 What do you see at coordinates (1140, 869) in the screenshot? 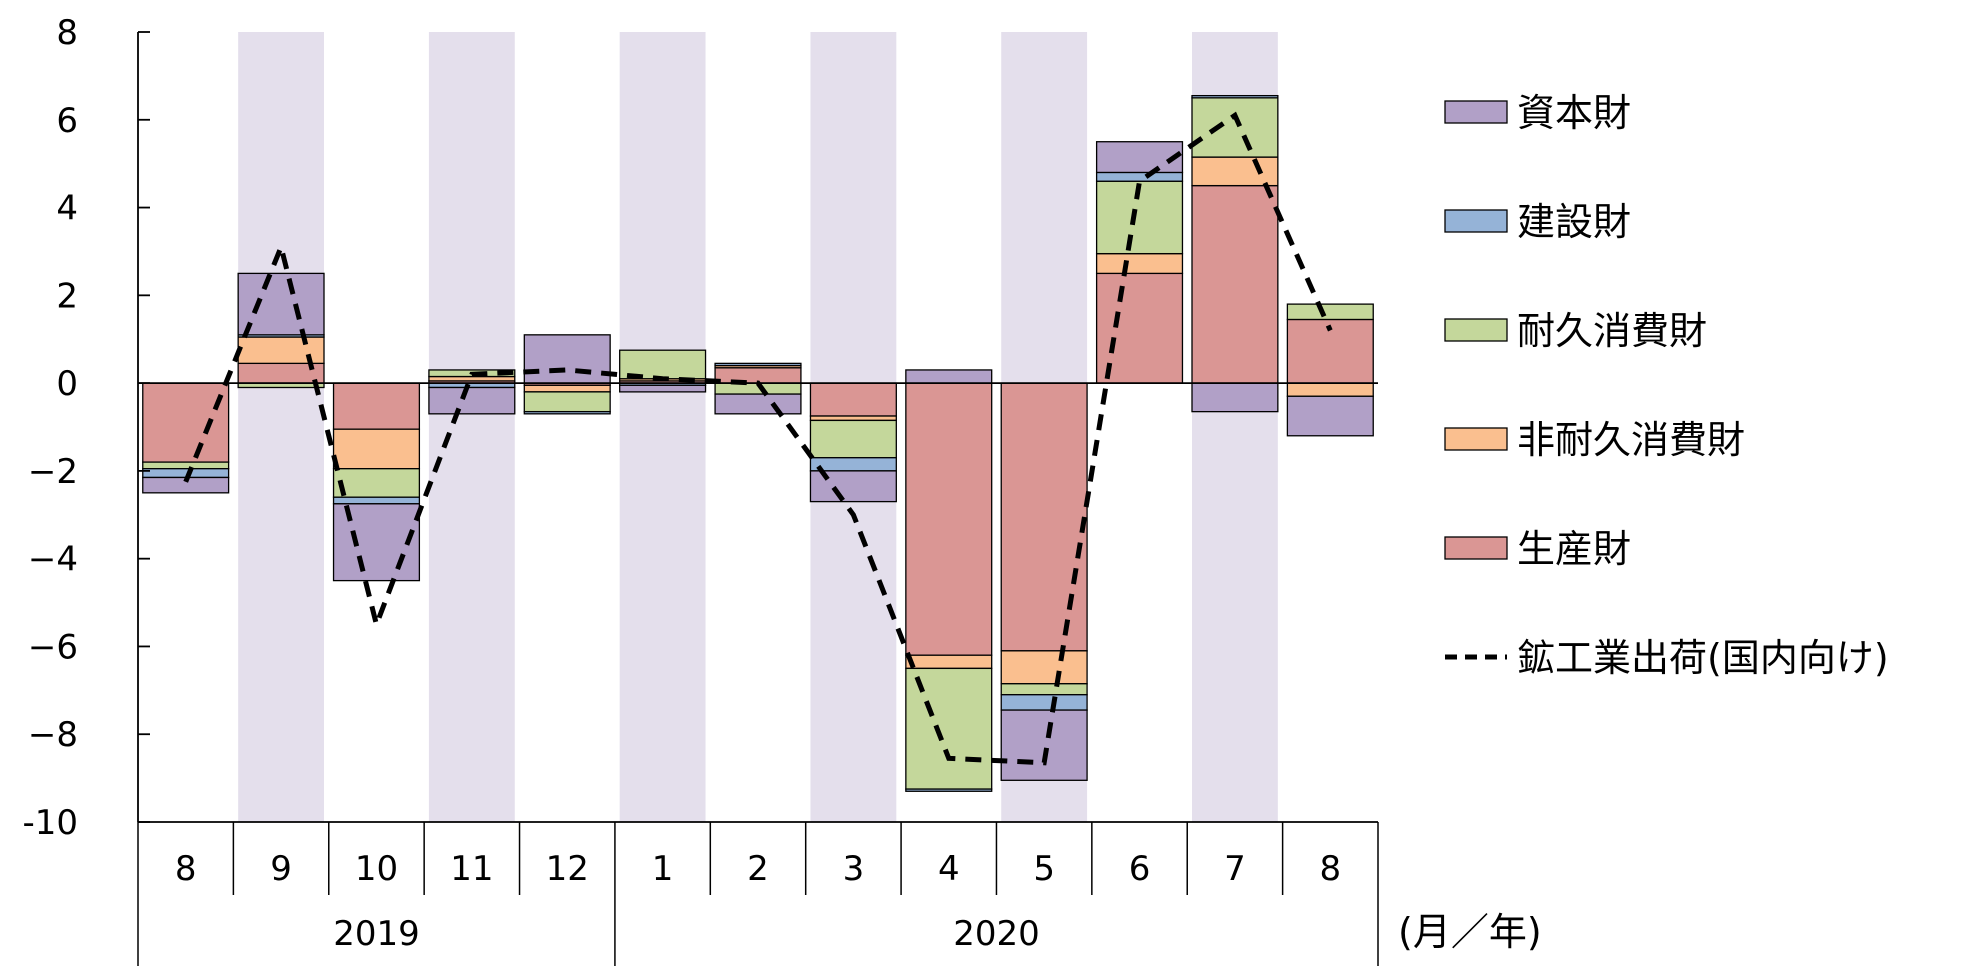
I see `x-category-label: 6` at bounding box center [1140, 869].